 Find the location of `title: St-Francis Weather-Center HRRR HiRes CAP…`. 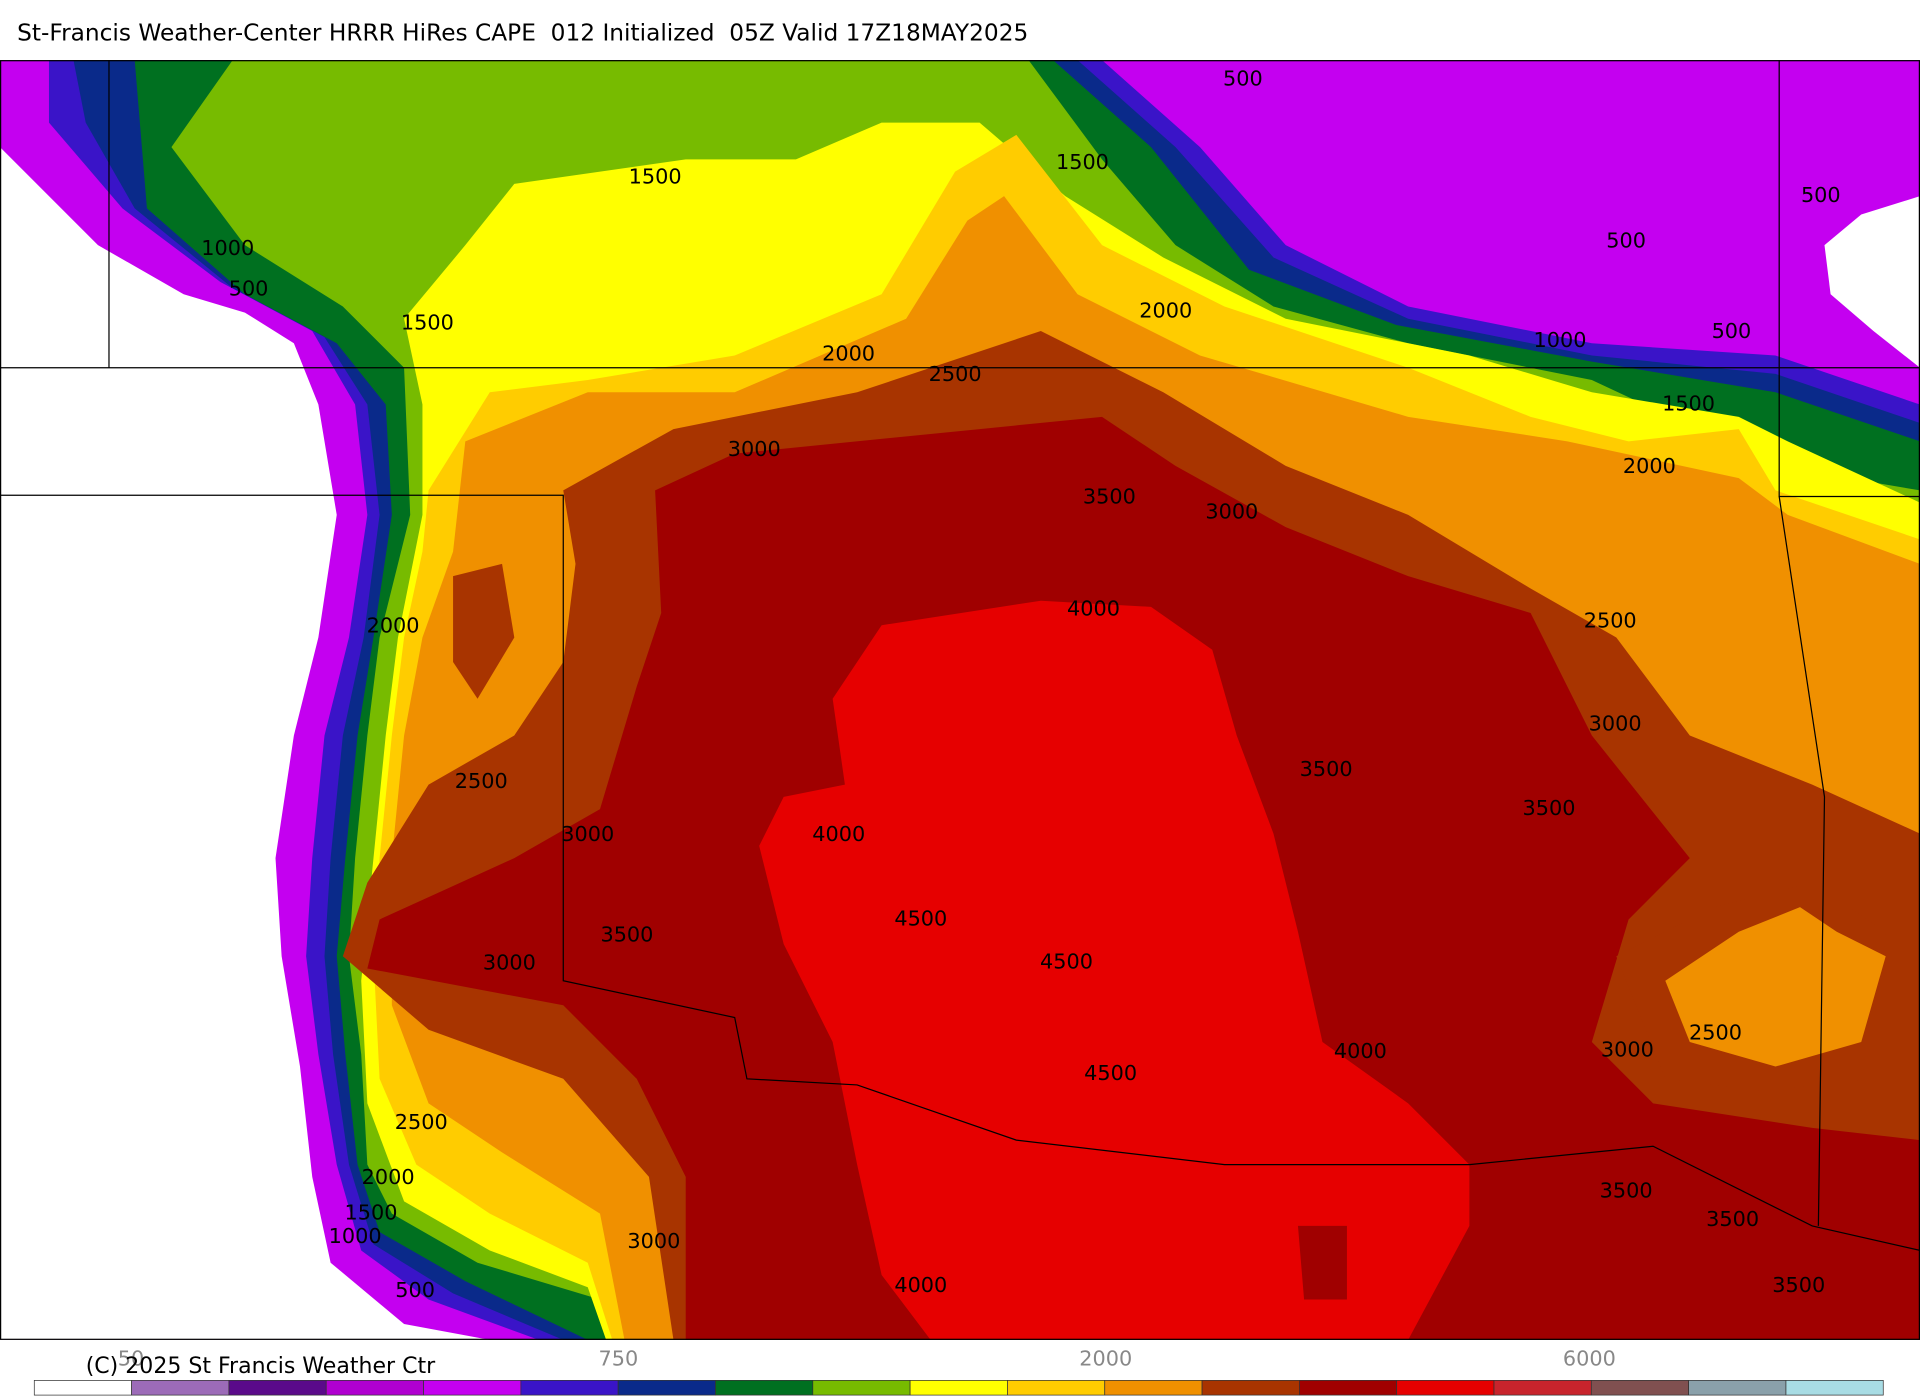

title: St-Francis Weather-Center HRRR HiRes CAP… is located at coordinates (522, 32).